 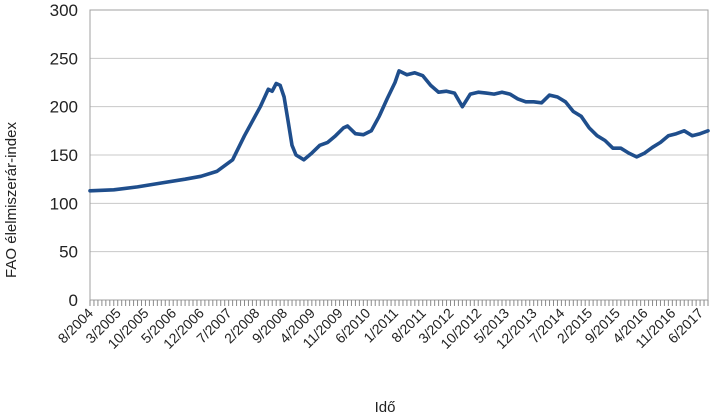 I want to click on y-tick-label: 200, so click(x=64, y=107).